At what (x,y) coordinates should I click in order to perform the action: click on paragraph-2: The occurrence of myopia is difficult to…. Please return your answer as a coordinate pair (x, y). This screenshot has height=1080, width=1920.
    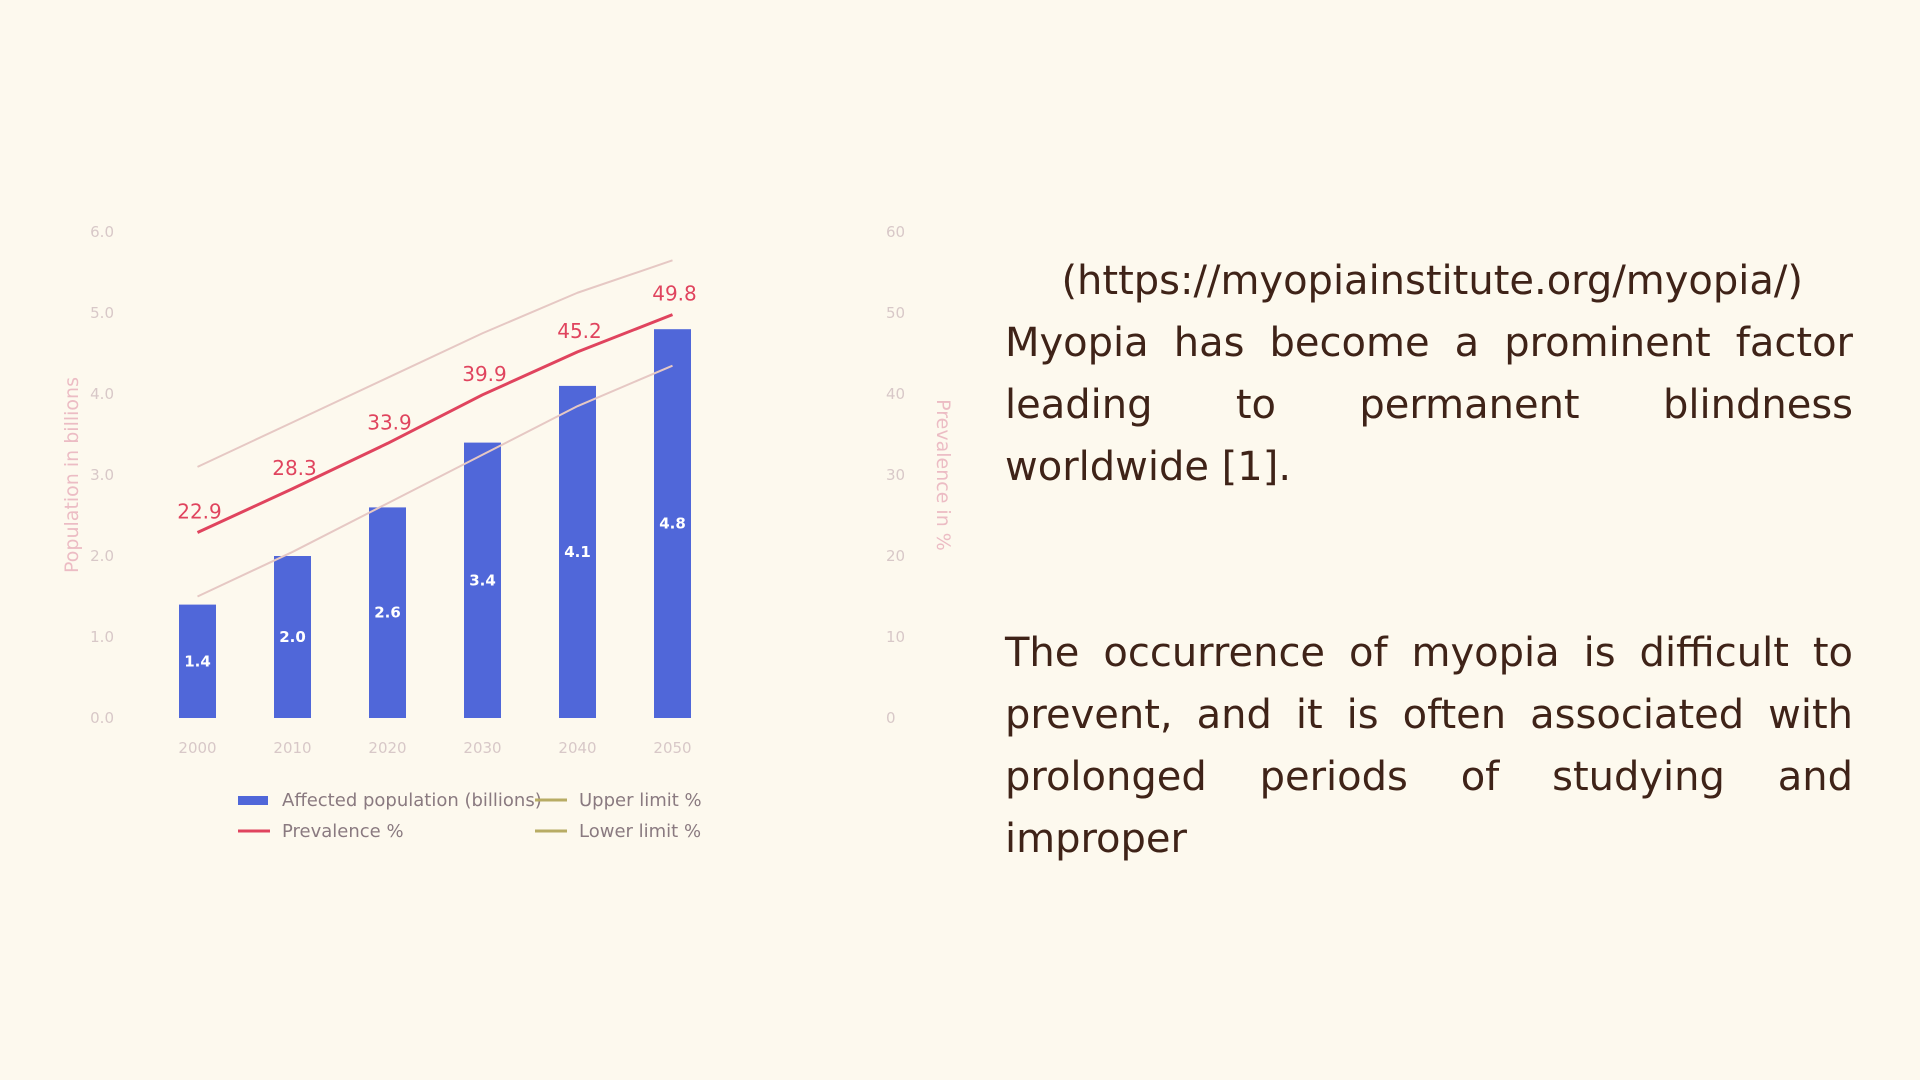
    Looking at the image, I should click on (1429, 746).